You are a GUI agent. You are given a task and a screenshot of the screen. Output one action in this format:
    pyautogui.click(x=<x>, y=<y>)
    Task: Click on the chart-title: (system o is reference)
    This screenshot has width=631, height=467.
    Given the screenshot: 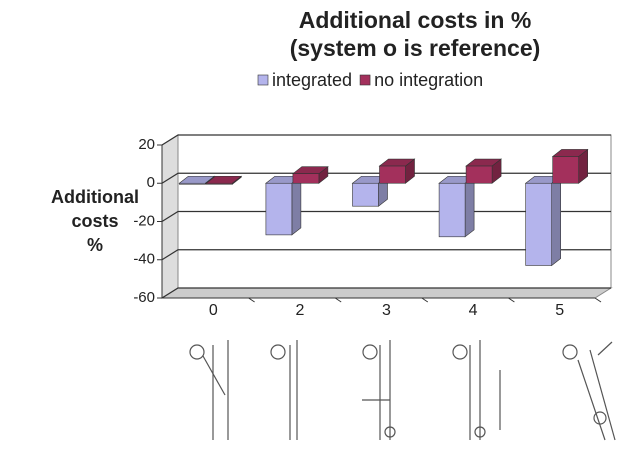 What is the action you would take?
    pyautogui.click(x=415, y=48)
    